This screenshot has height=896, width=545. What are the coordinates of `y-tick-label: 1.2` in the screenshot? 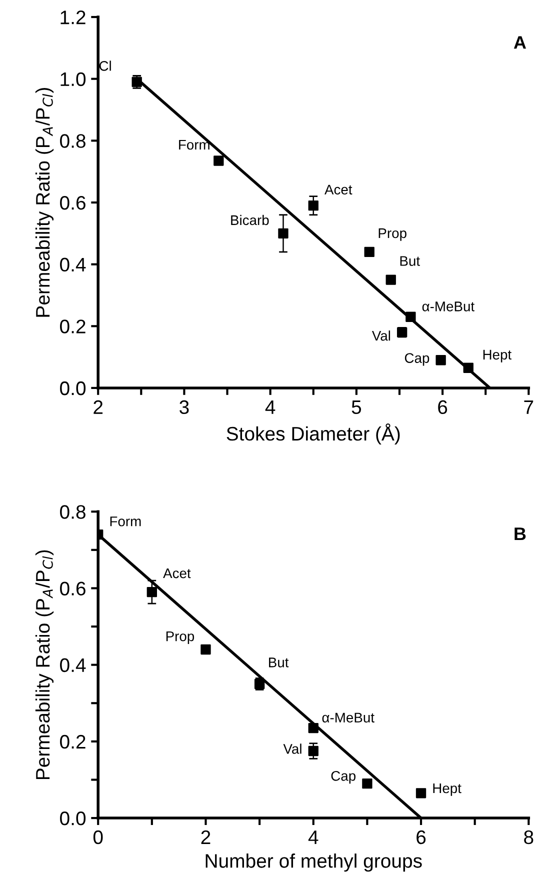 It's located at (73, 17).